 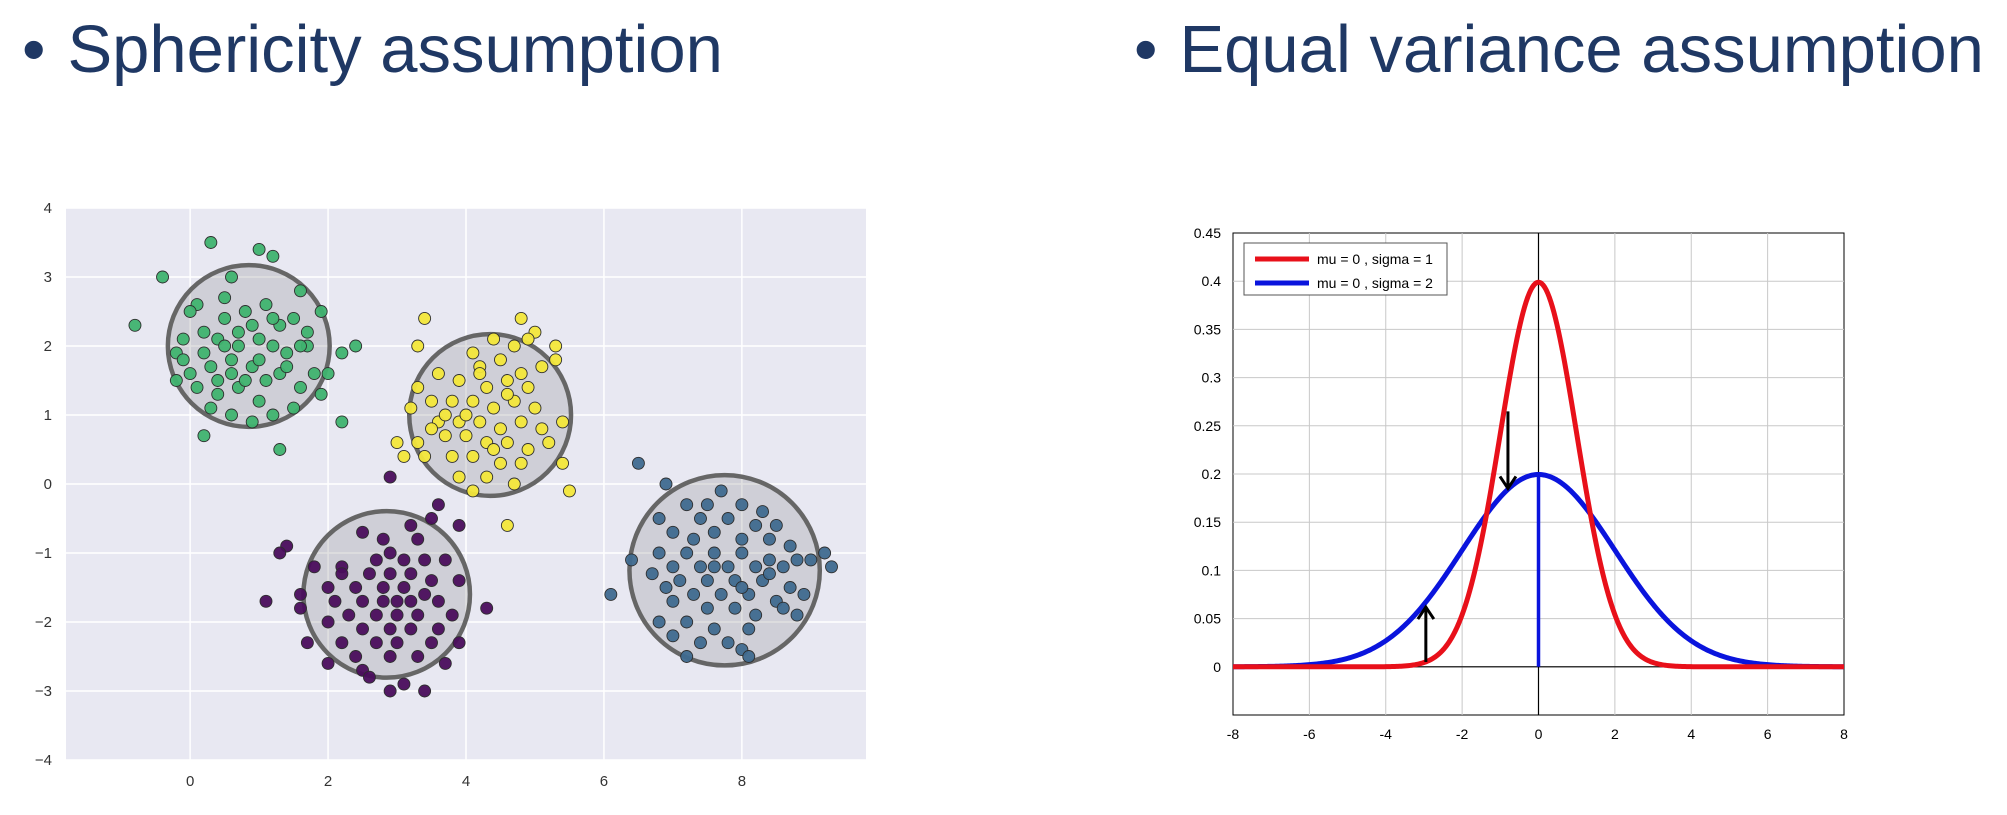 What do you see at coordinates (376, 584) in the screenshot?
I see `cluster-purple` at bounding box center [376, 584].